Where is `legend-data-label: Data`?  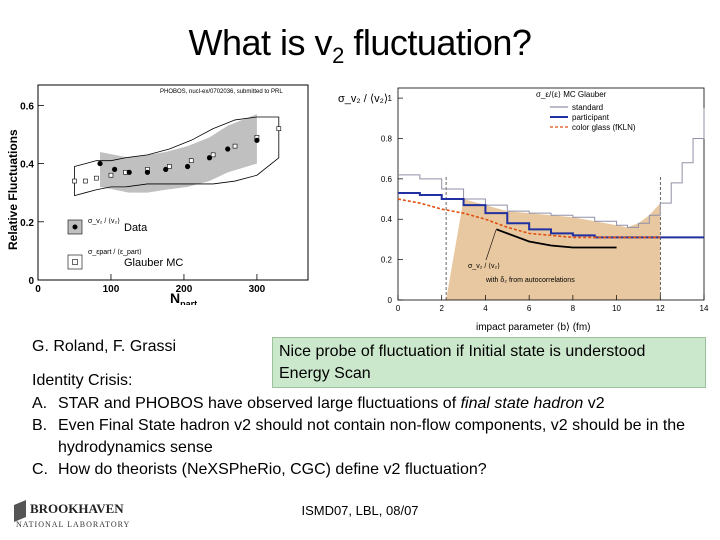 legend-data-label: Data is located at coordinates (136, 228).